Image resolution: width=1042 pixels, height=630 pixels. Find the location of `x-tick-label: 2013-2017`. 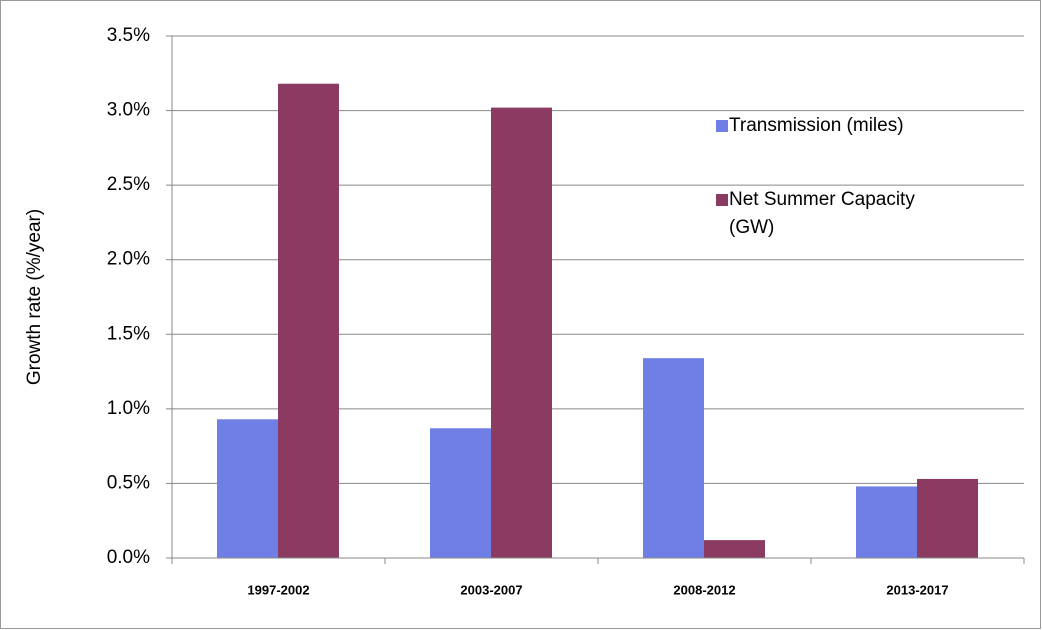

x-tick-label: 2013-2017 is located at coordinates (917, 589).